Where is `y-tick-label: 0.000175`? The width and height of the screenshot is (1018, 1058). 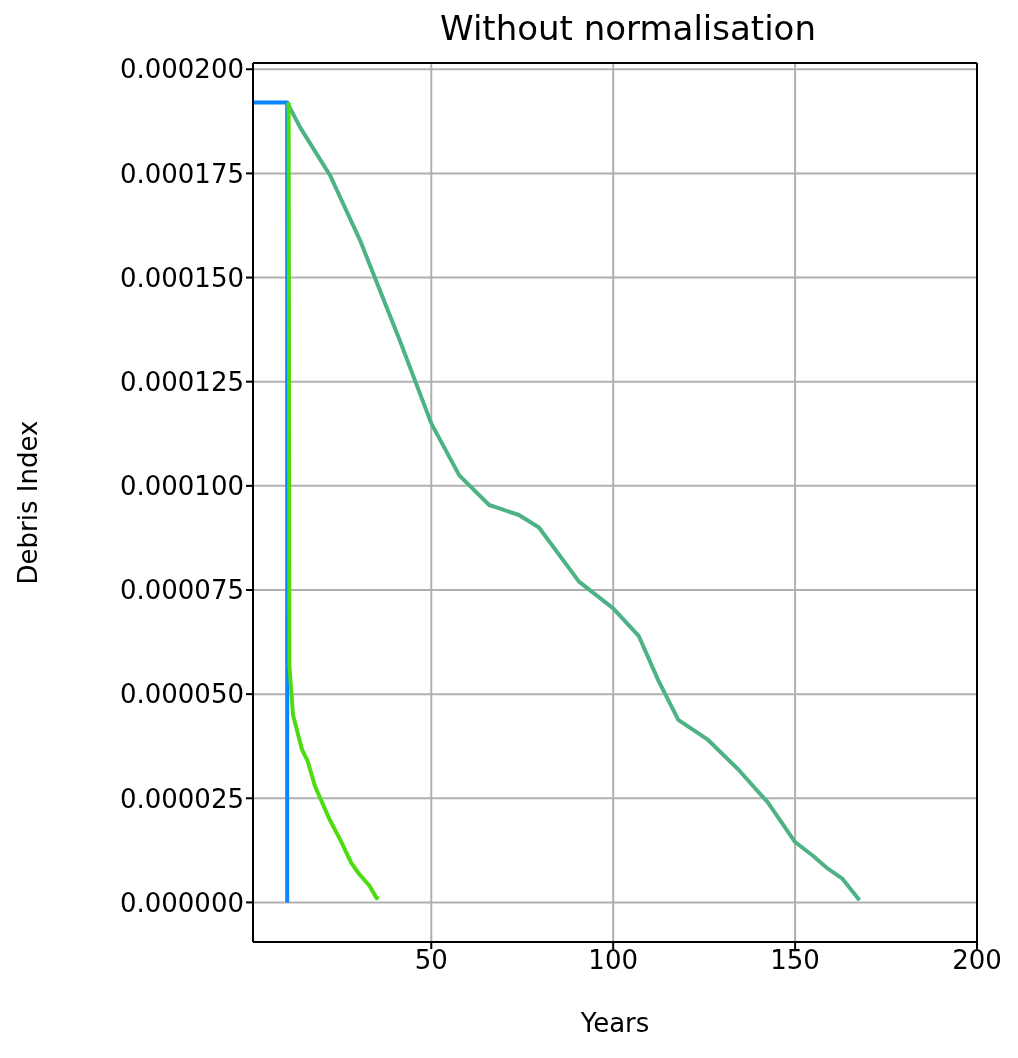 y-tick-label: 0.000175 is located at coordinates (181, 173).